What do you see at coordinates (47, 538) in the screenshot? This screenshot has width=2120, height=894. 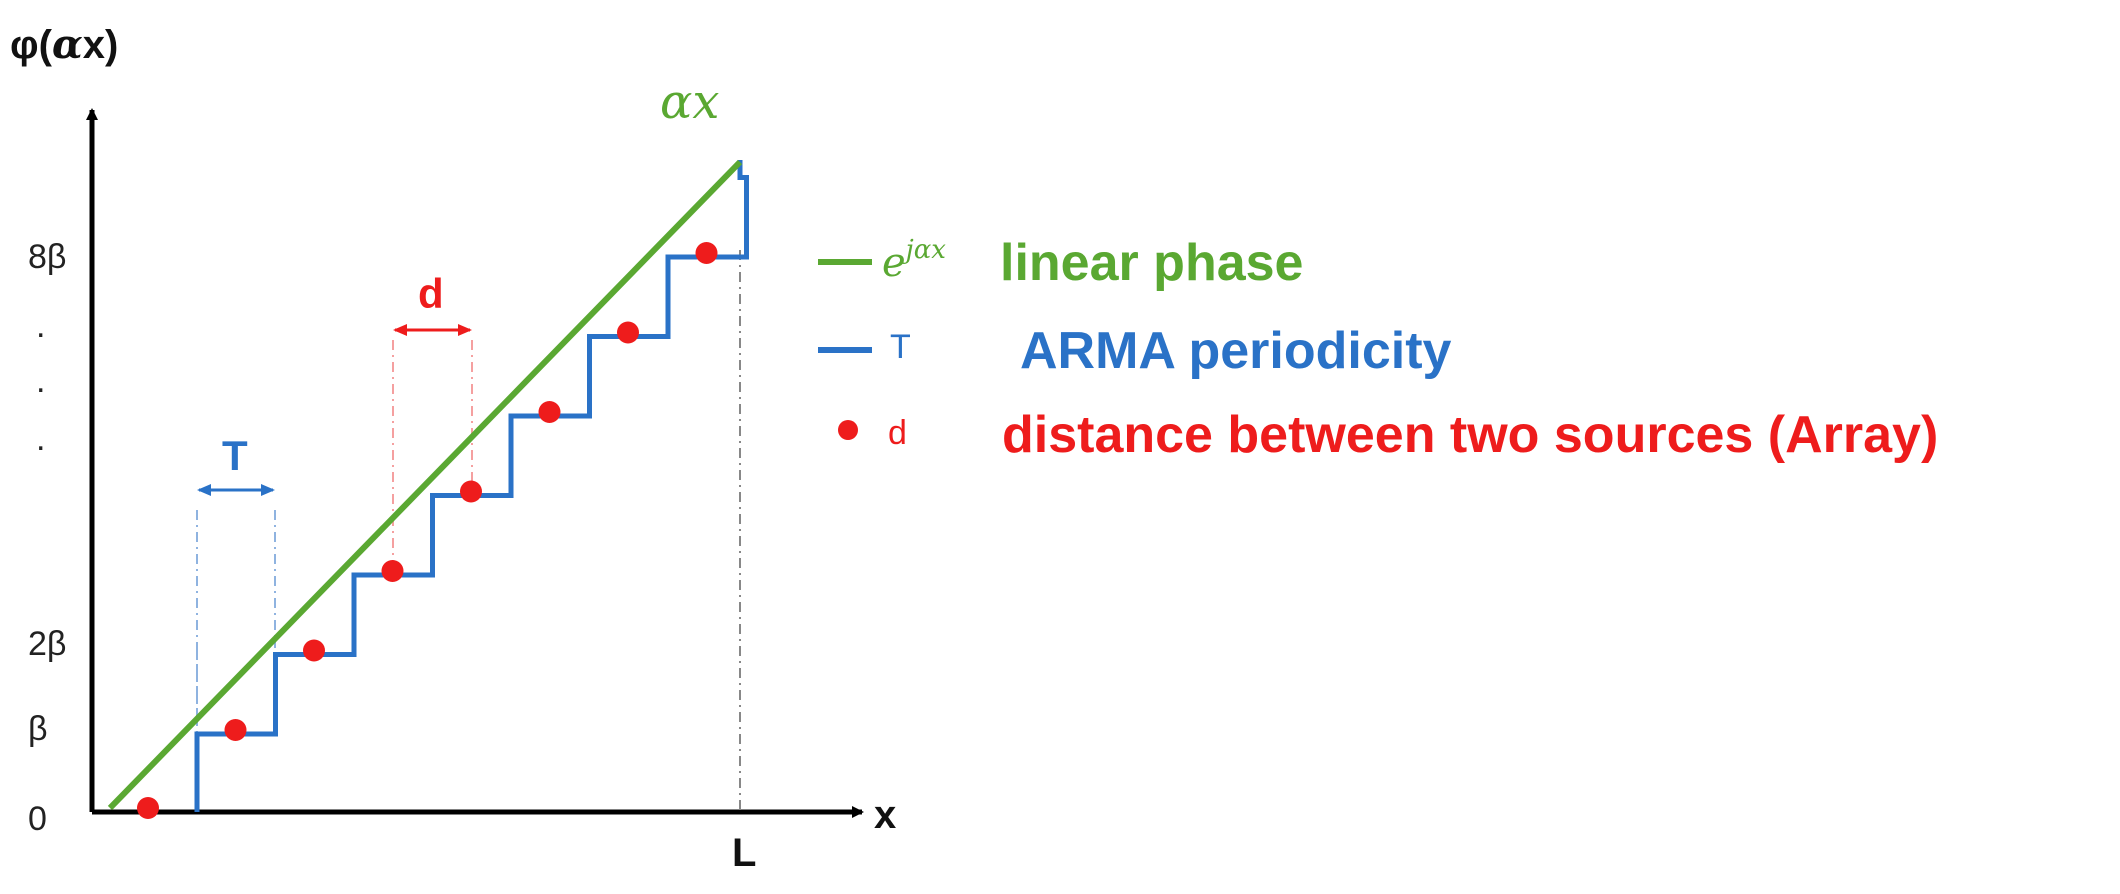 I see `y-tick-labels: 0 β 2β 8β` at bounding box center [47, 538].